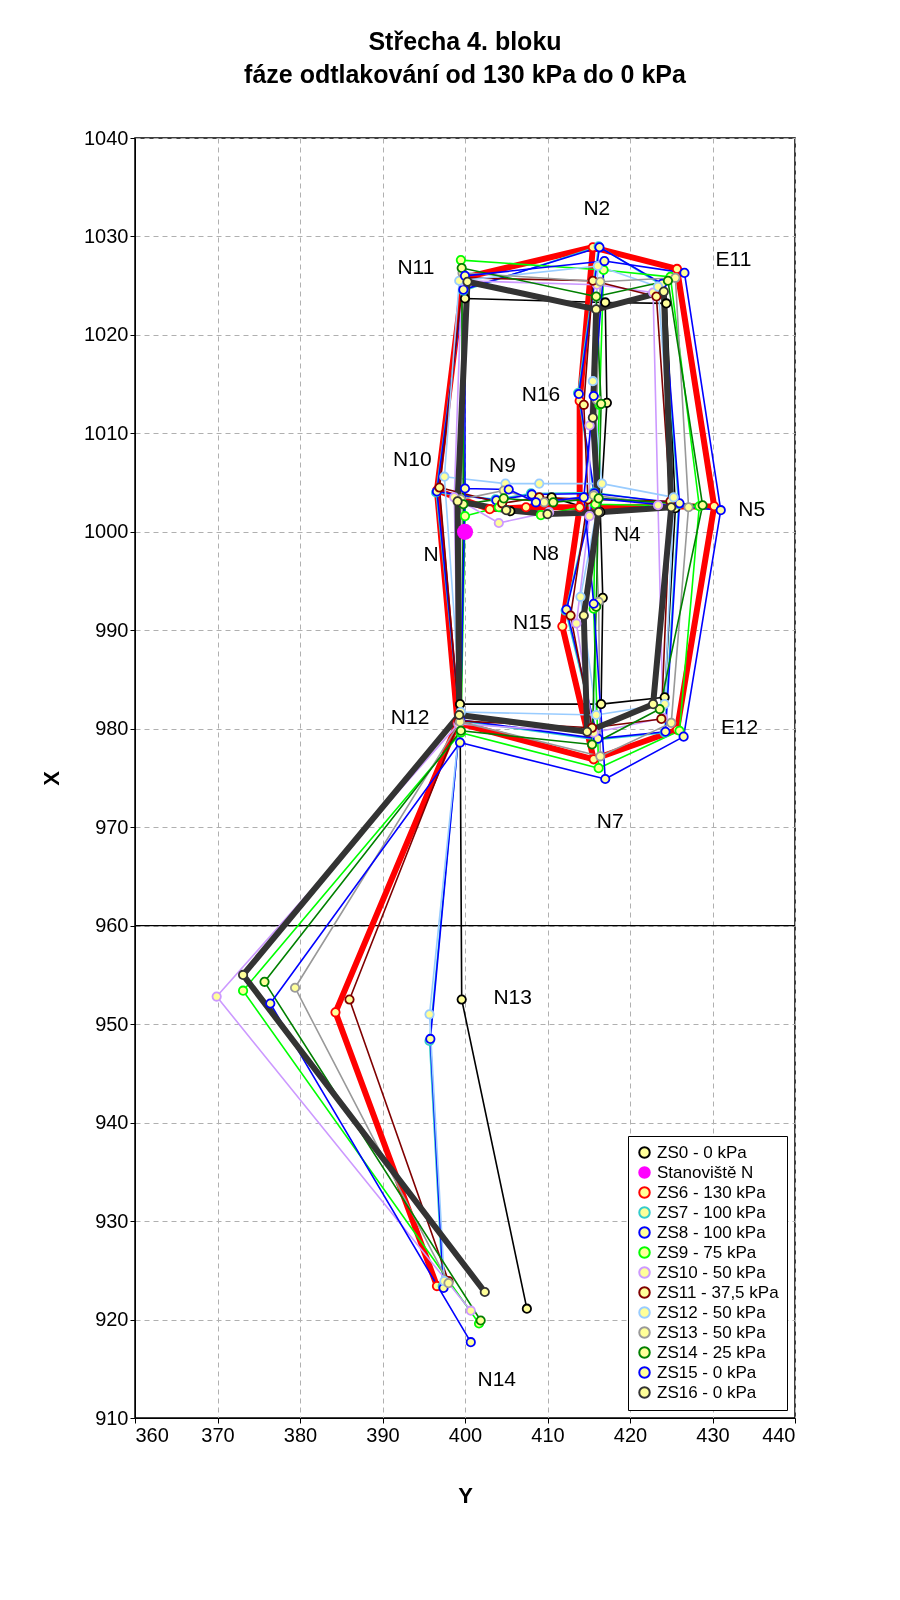 This screenshot has height=1600, width=900. Describe the element at coordinates (739, 726) in the screenshot. I see `annotation: E12` at that location.